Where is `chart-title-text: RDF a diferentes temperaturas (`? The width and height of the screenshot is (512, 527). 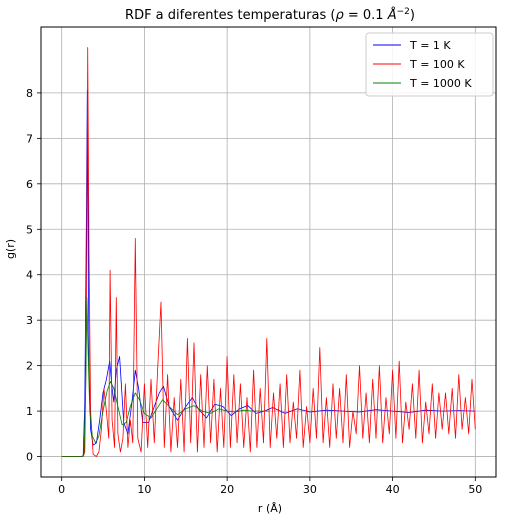
chart-title-text: RDF a diferentes temperaturas ( is located at coordinates (230, 15).